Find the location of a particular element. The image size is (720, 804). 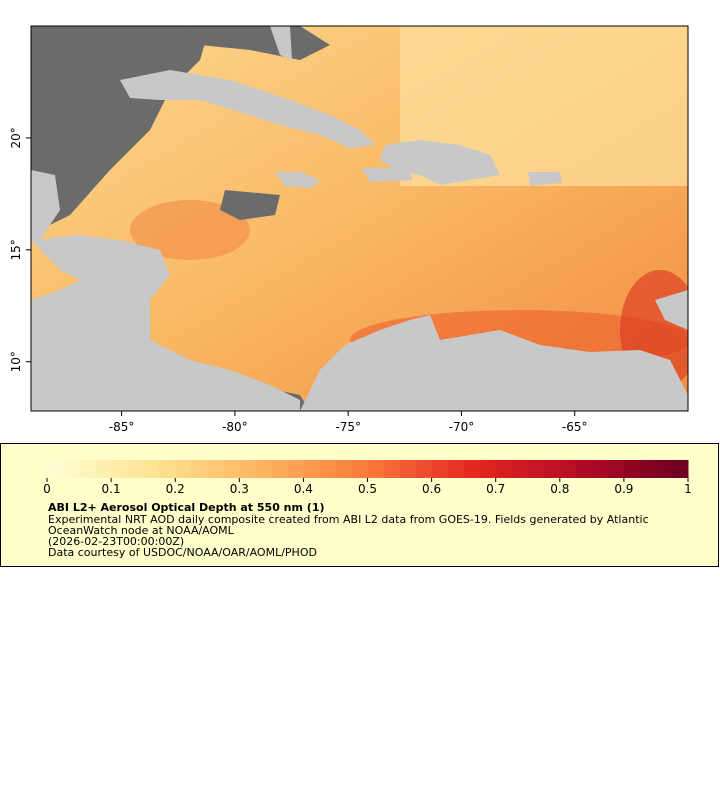

y-tick-label: 15° is located at coordinates (16, 249).